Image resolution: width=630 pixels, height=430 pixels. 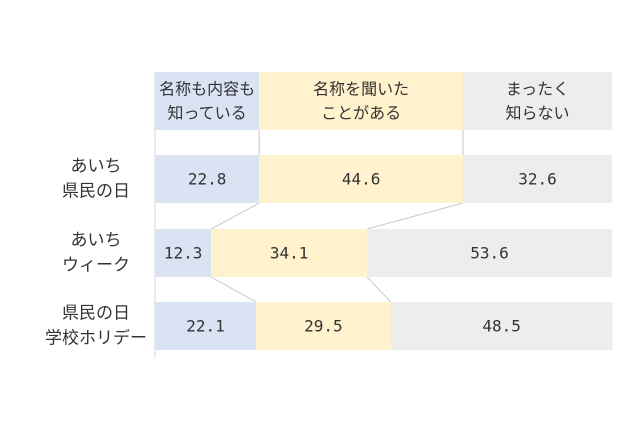 I want to click on category-label-1-line-0: あいち, so click(x=96, y=241).